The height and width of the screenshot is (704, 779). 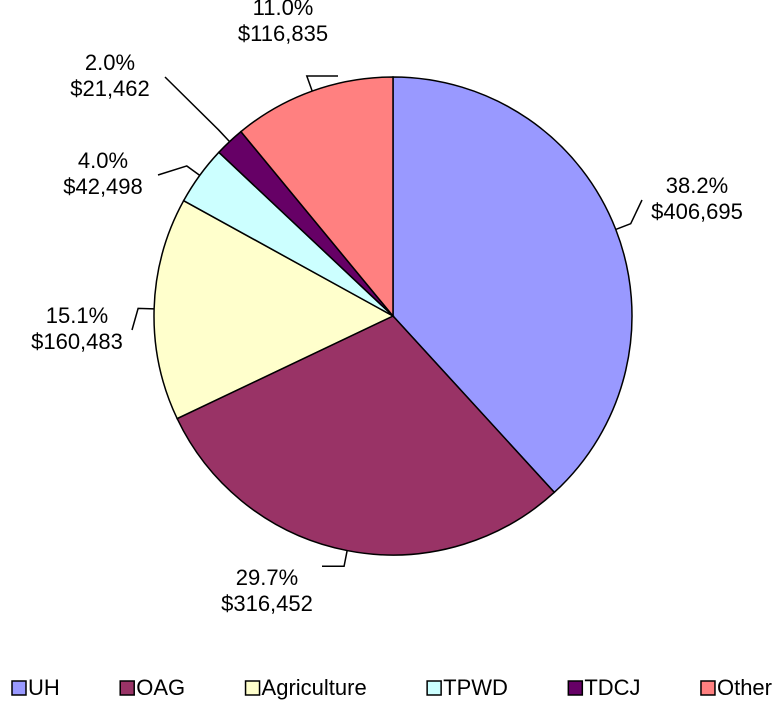 What do you see at coordinates (44, 687) in the screenshot?
I see `legend-label: UH` at bounding box center [44, 687].